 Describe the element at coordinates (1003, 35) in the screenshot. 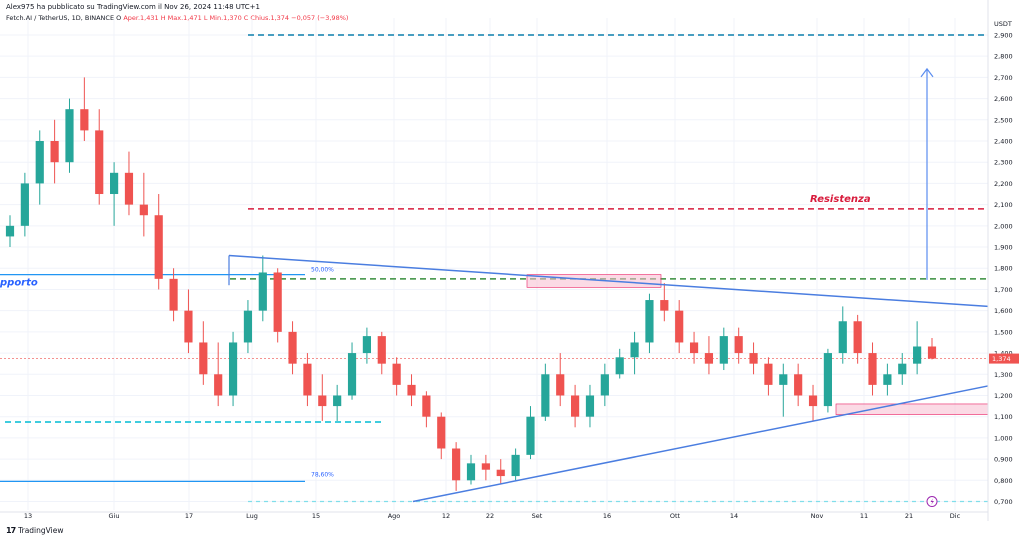

I see `y-tick-label: 2,900` at that location.